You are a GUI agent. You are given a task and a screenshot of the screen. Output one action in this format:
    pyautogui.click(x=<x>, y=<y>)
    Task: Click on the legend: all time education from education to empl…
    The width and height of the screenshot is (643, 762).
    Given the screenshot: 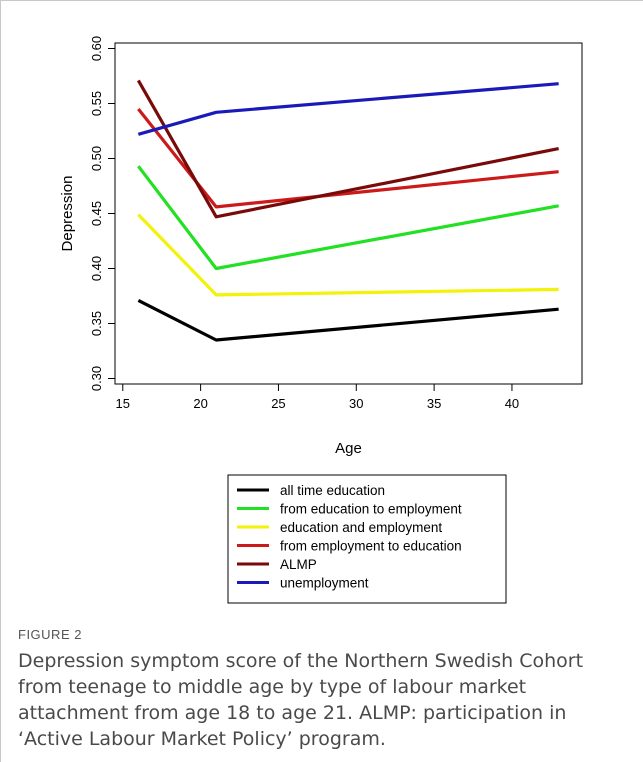 What is the action you would take?
    pyautogui.click(x=367, y=539)
    